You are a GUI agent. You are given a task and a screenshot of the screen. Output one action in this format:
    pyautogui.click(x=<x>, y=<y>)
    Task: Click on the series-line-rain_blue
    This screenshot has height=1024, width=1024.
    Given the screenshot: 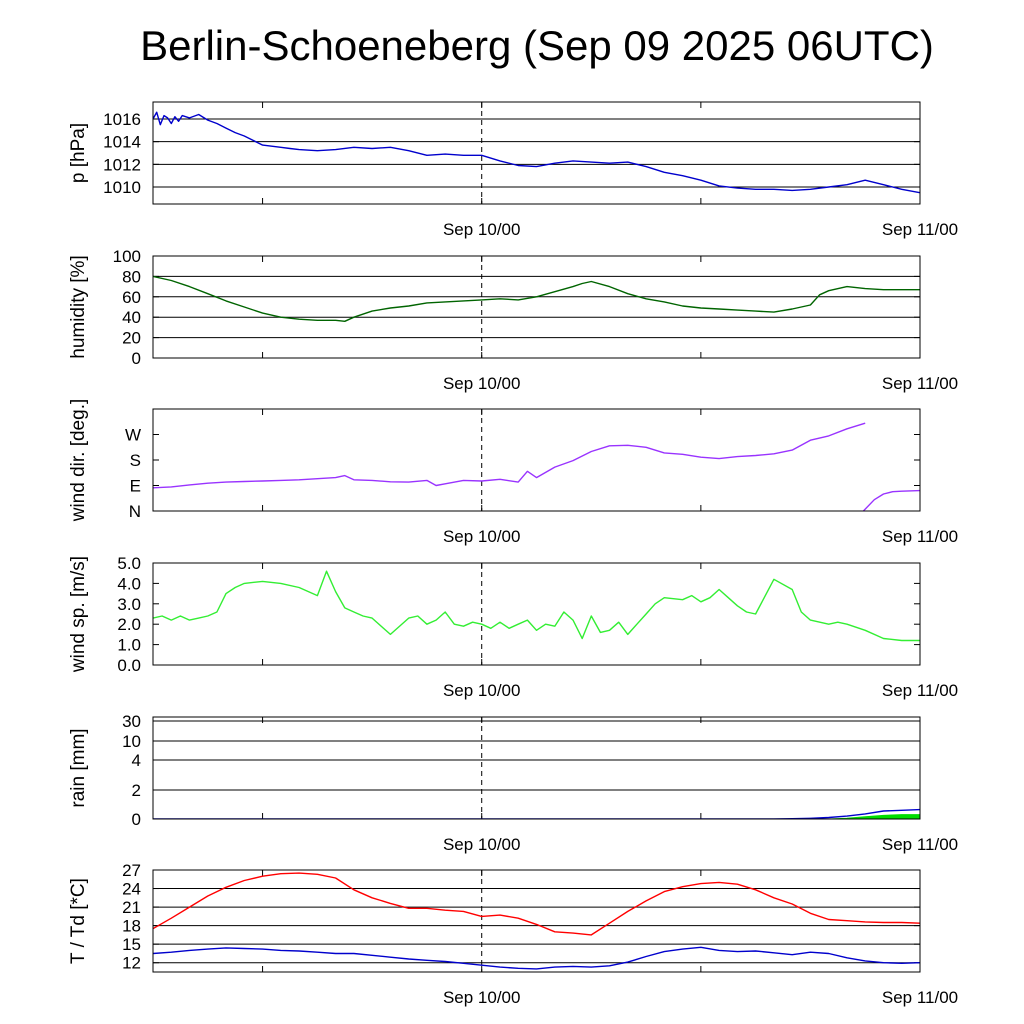 What is the action you would take?
    pyautogui.click(x=536, y=813)
    